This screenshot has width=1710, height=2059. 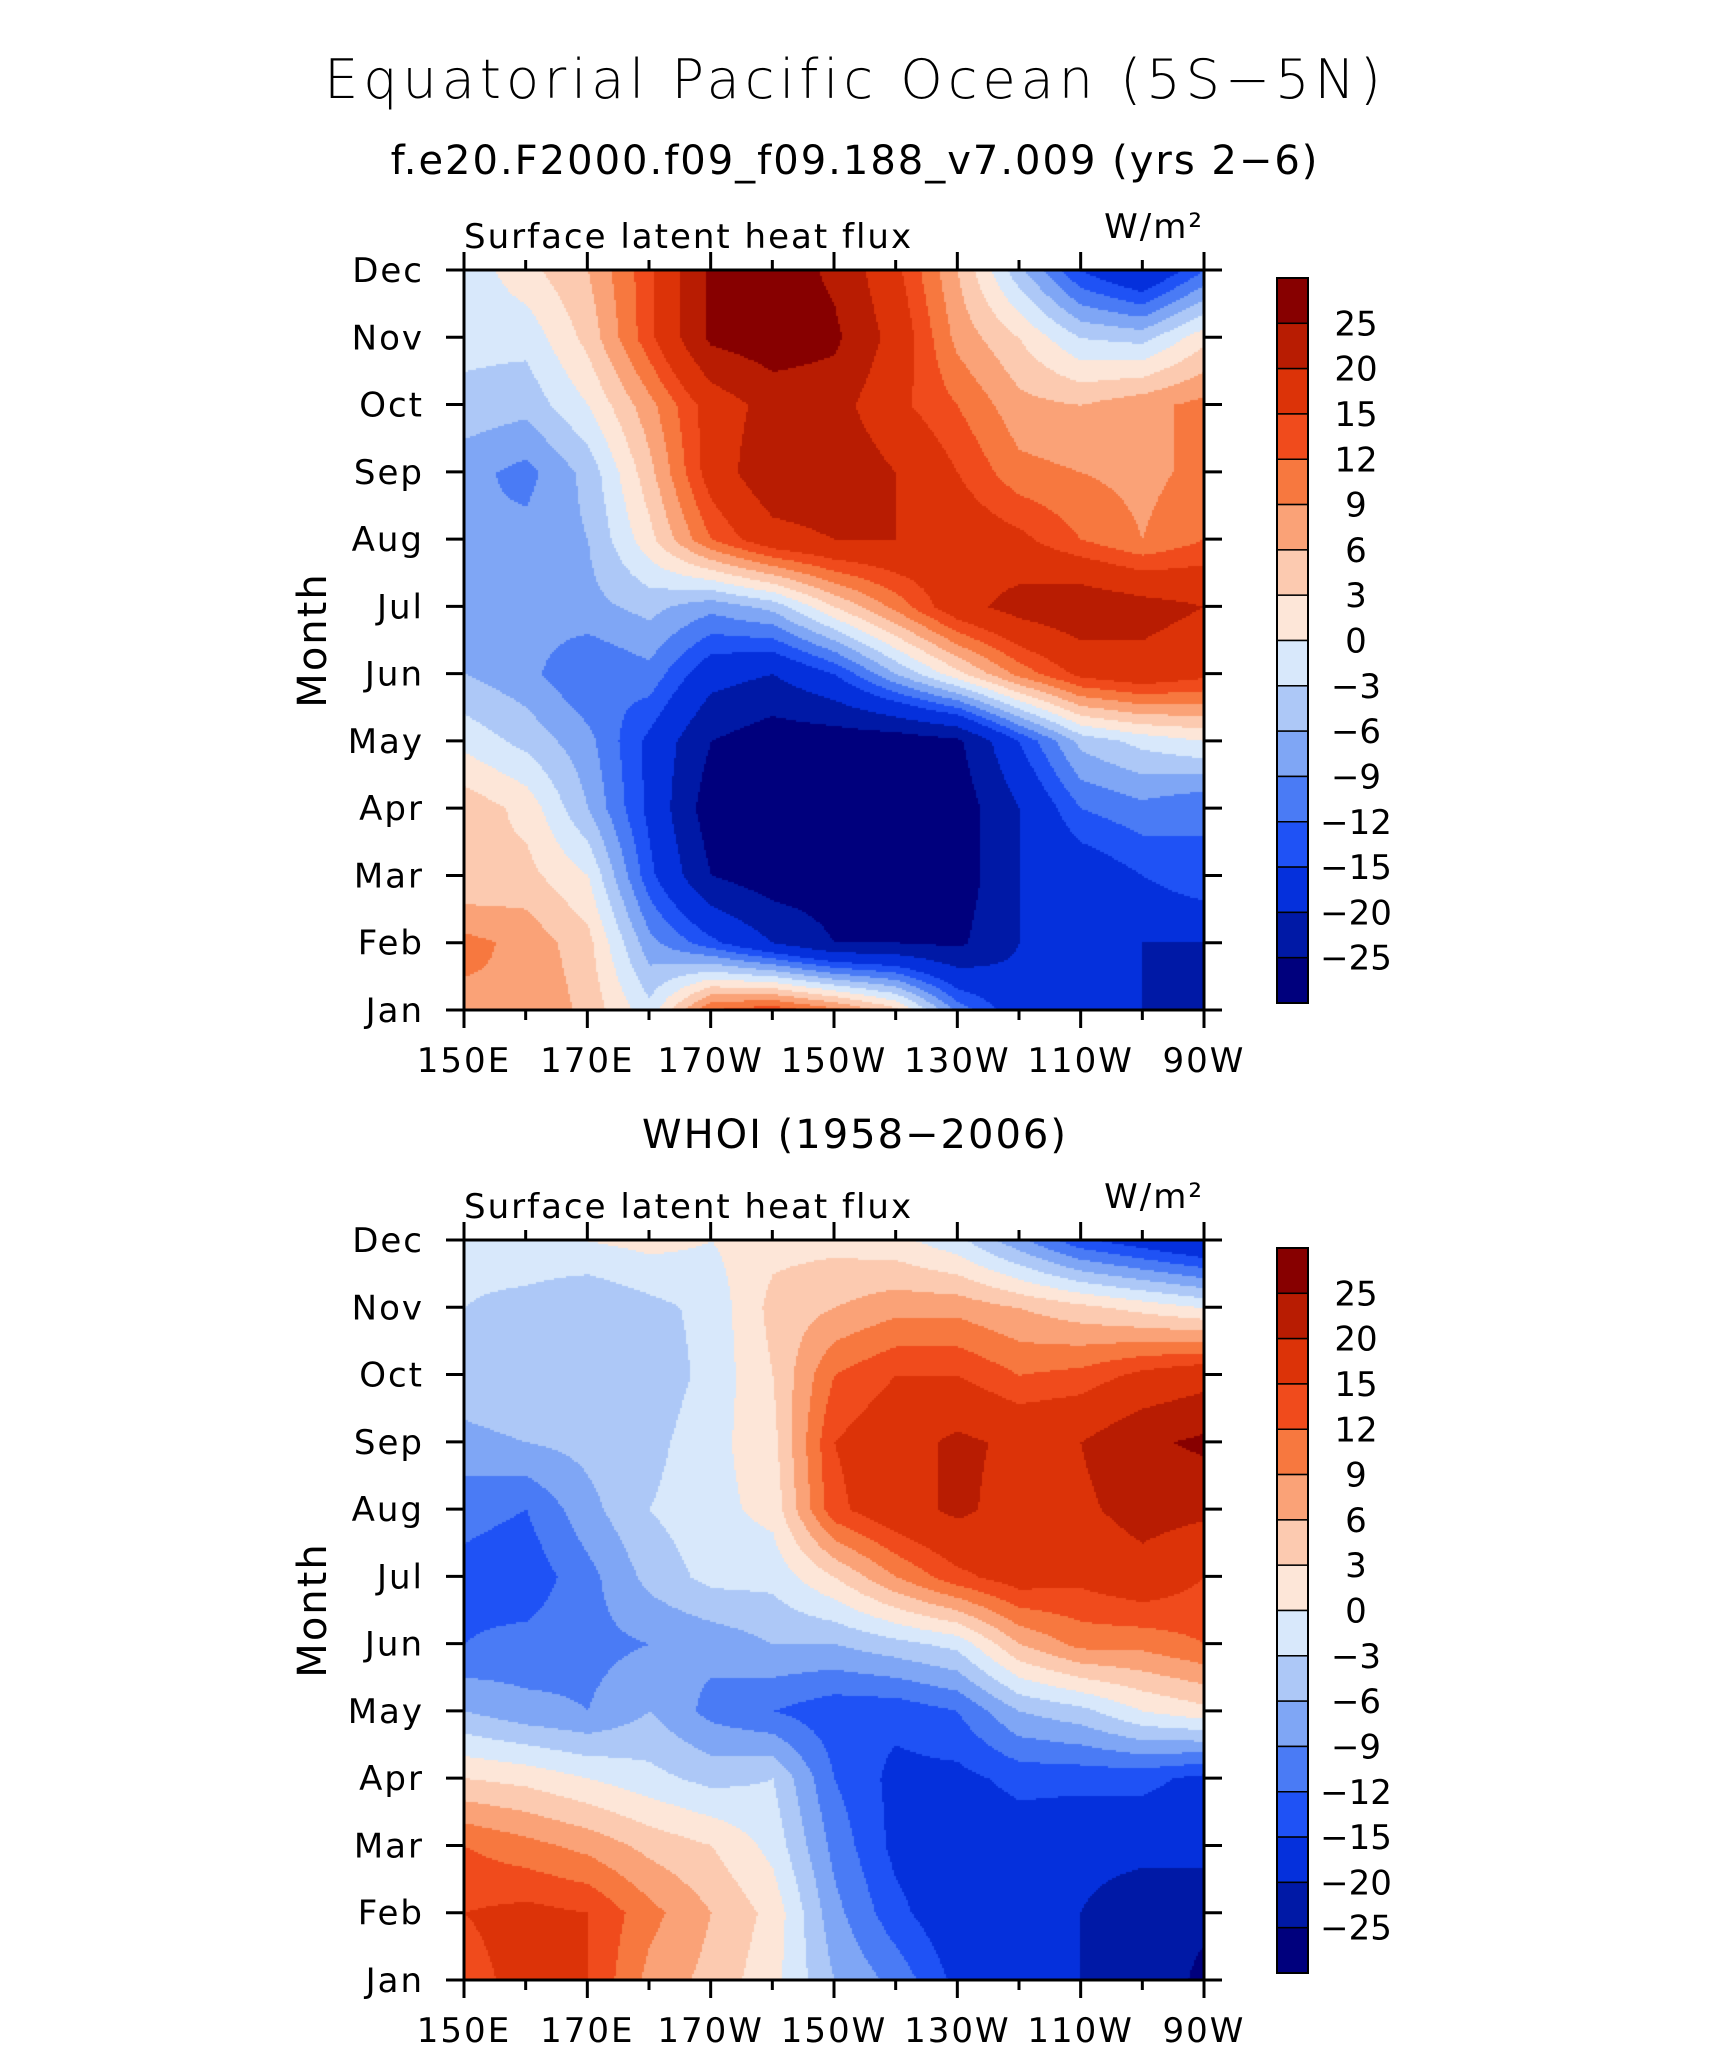 What do you see at coordinates (1356, 687) in the screenshot?
I see `colorbar-label: −3` at bounding box center [1356, 687].